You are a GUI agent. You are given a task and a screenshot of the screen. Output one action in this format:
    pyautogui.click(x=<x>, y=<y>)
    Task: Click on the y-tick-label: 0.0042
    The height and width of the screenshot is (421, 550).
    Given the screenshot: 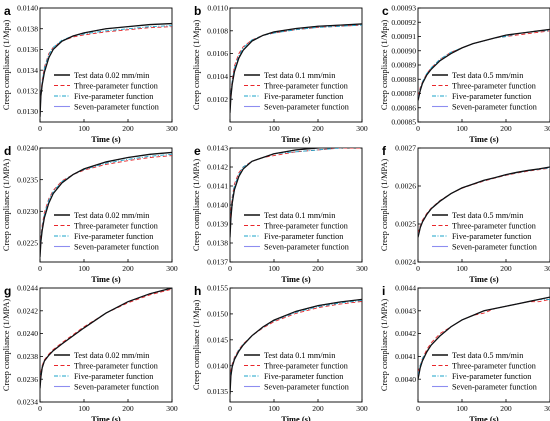 What is the action you would take?
    pyautogui.click(x=405, y=333)
    